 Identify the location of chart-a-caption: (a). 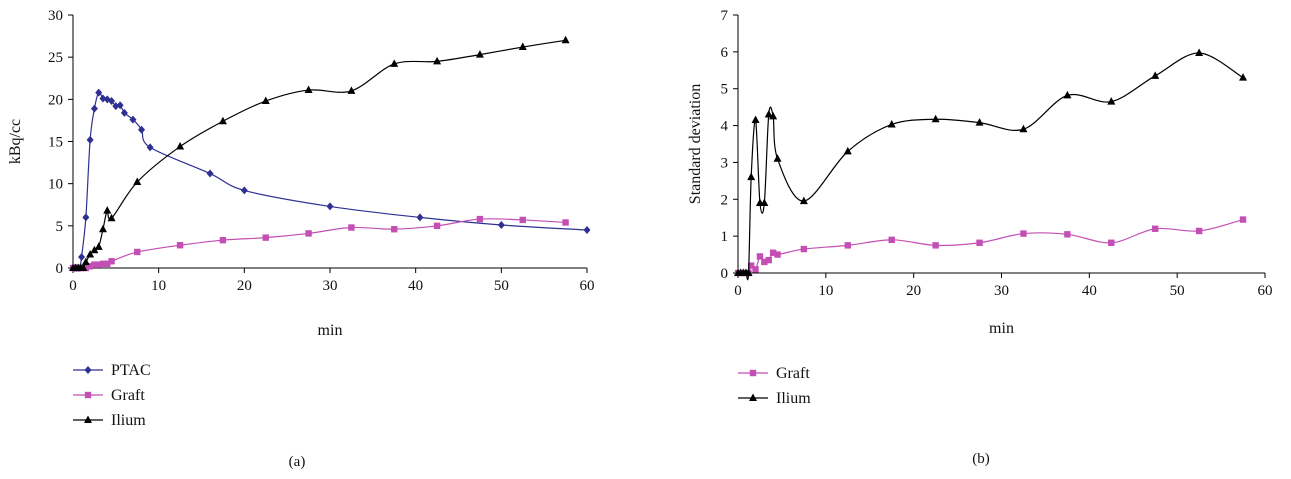
(297, 462).